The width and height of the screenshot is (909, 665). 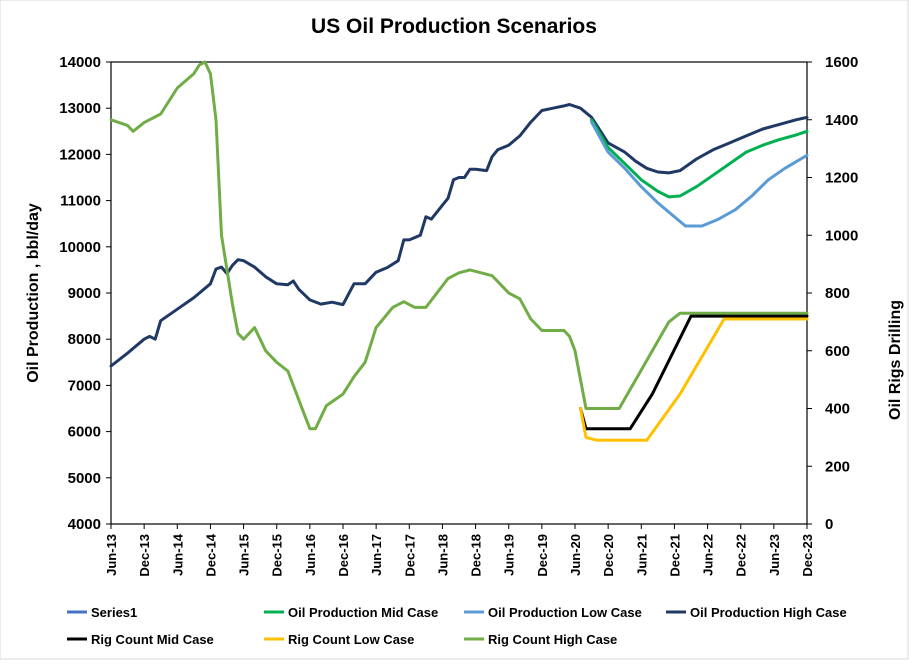 I want to click on x-tick-label: Dec-18, so click(x=476, y=555).